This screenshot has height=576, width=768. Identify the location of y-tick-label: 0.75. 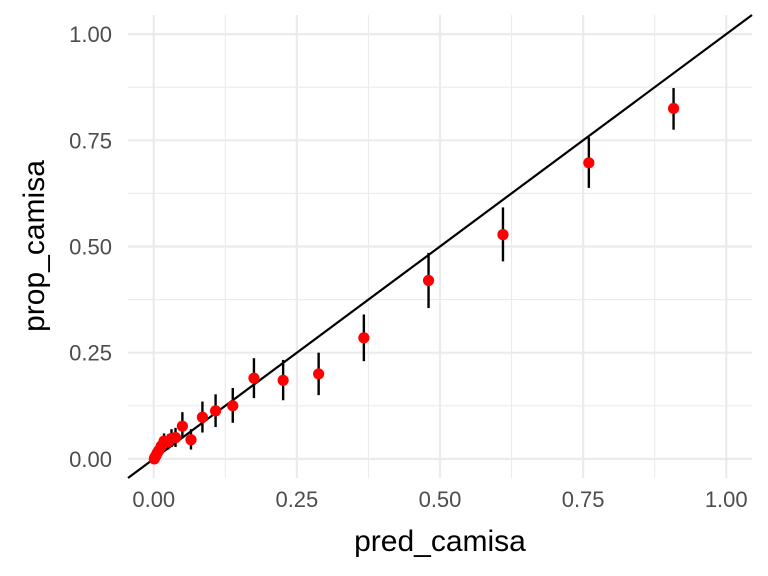
(90, 140).